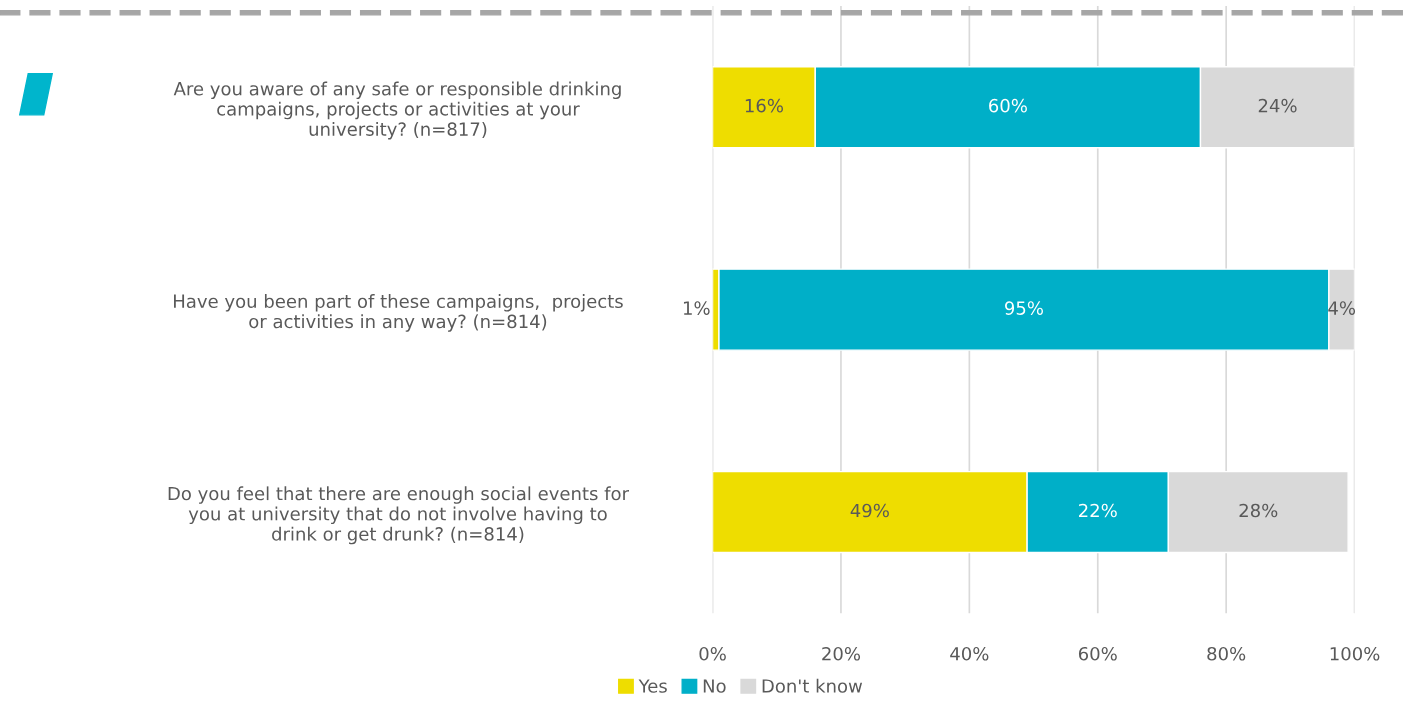  What do you see at coordinates (1008, 105) in the screenshot?
I see `data-label: 60%` at bounding box center [1008, 105].